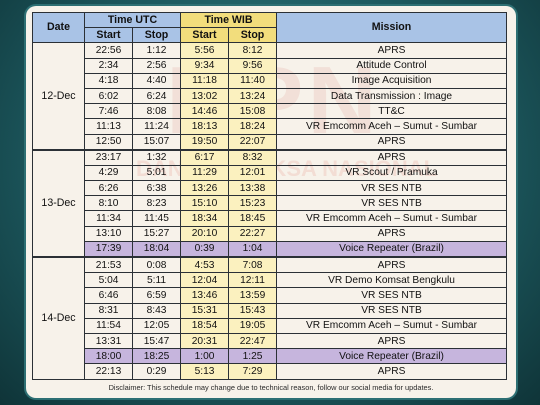  Describe the element at coordinates (108, 111) in the screenshot. I see `utc-start-cell: 7:46` at that location.